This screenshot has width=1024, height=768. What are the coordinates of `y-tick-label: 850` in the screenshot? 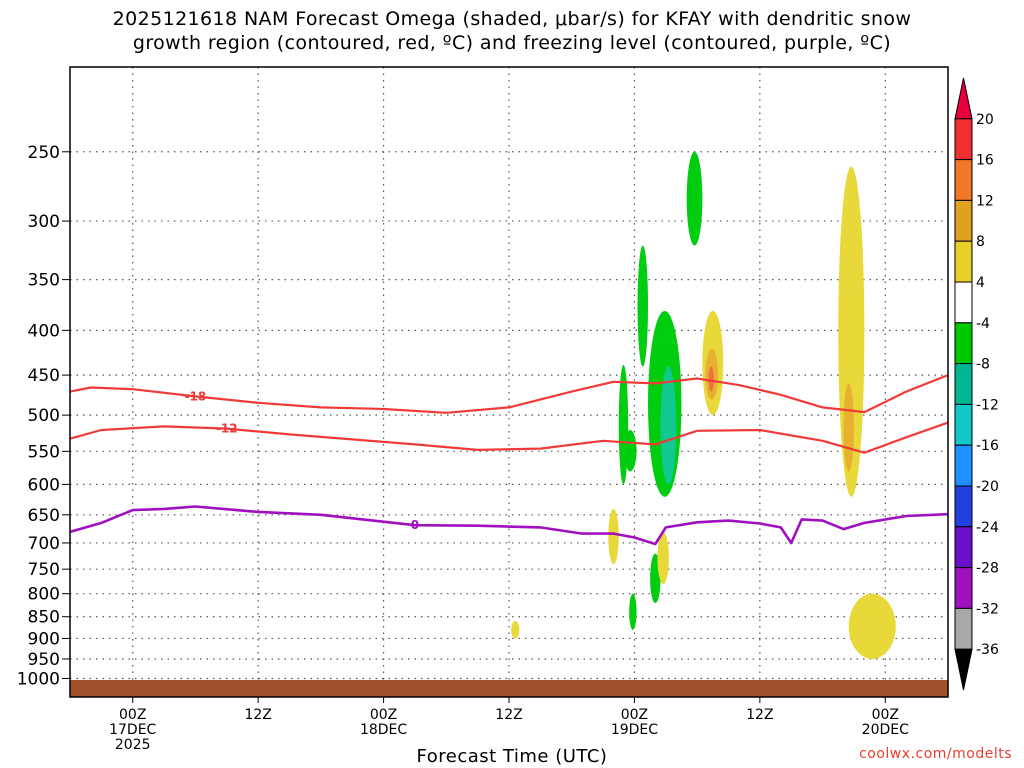 It's located at (44, 618).